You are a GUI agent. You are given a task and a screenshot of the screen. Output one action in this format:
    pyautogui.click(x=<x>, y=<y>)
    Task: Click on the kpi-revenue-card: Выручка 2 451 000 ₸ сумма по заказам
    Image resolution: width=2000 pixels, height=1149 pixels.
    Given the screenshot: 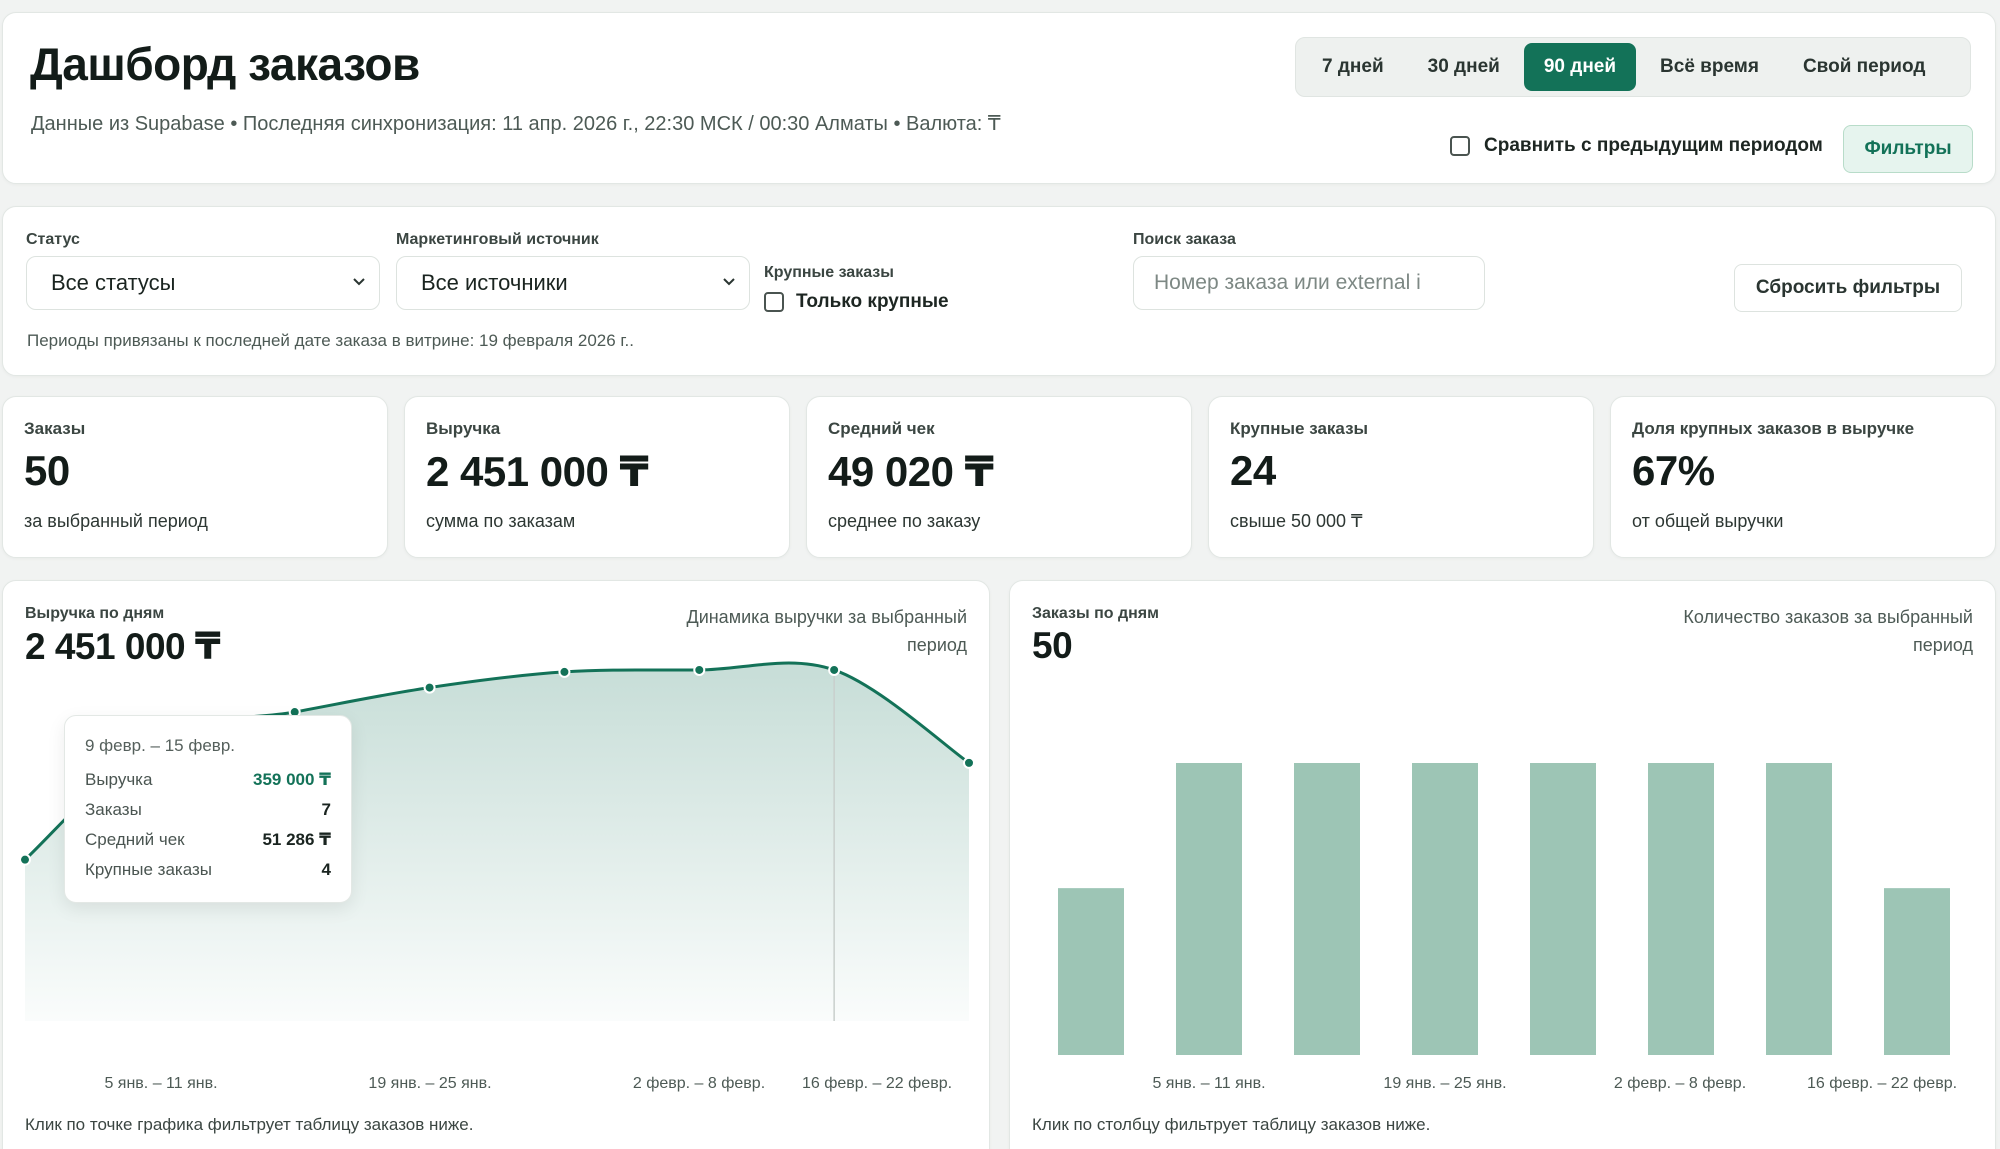 What is the action you would take?
    pyautogui.click(x=597, y=477)
    